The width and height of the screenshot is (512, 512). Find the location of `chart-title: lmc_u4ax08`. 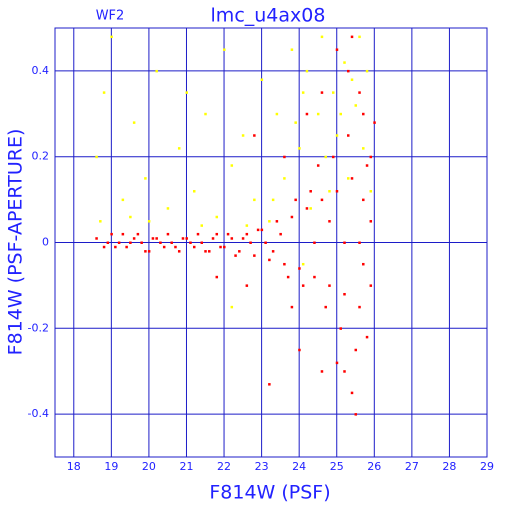

chart-title: lmc_u4ax08 is located at coordinates (268, 16).